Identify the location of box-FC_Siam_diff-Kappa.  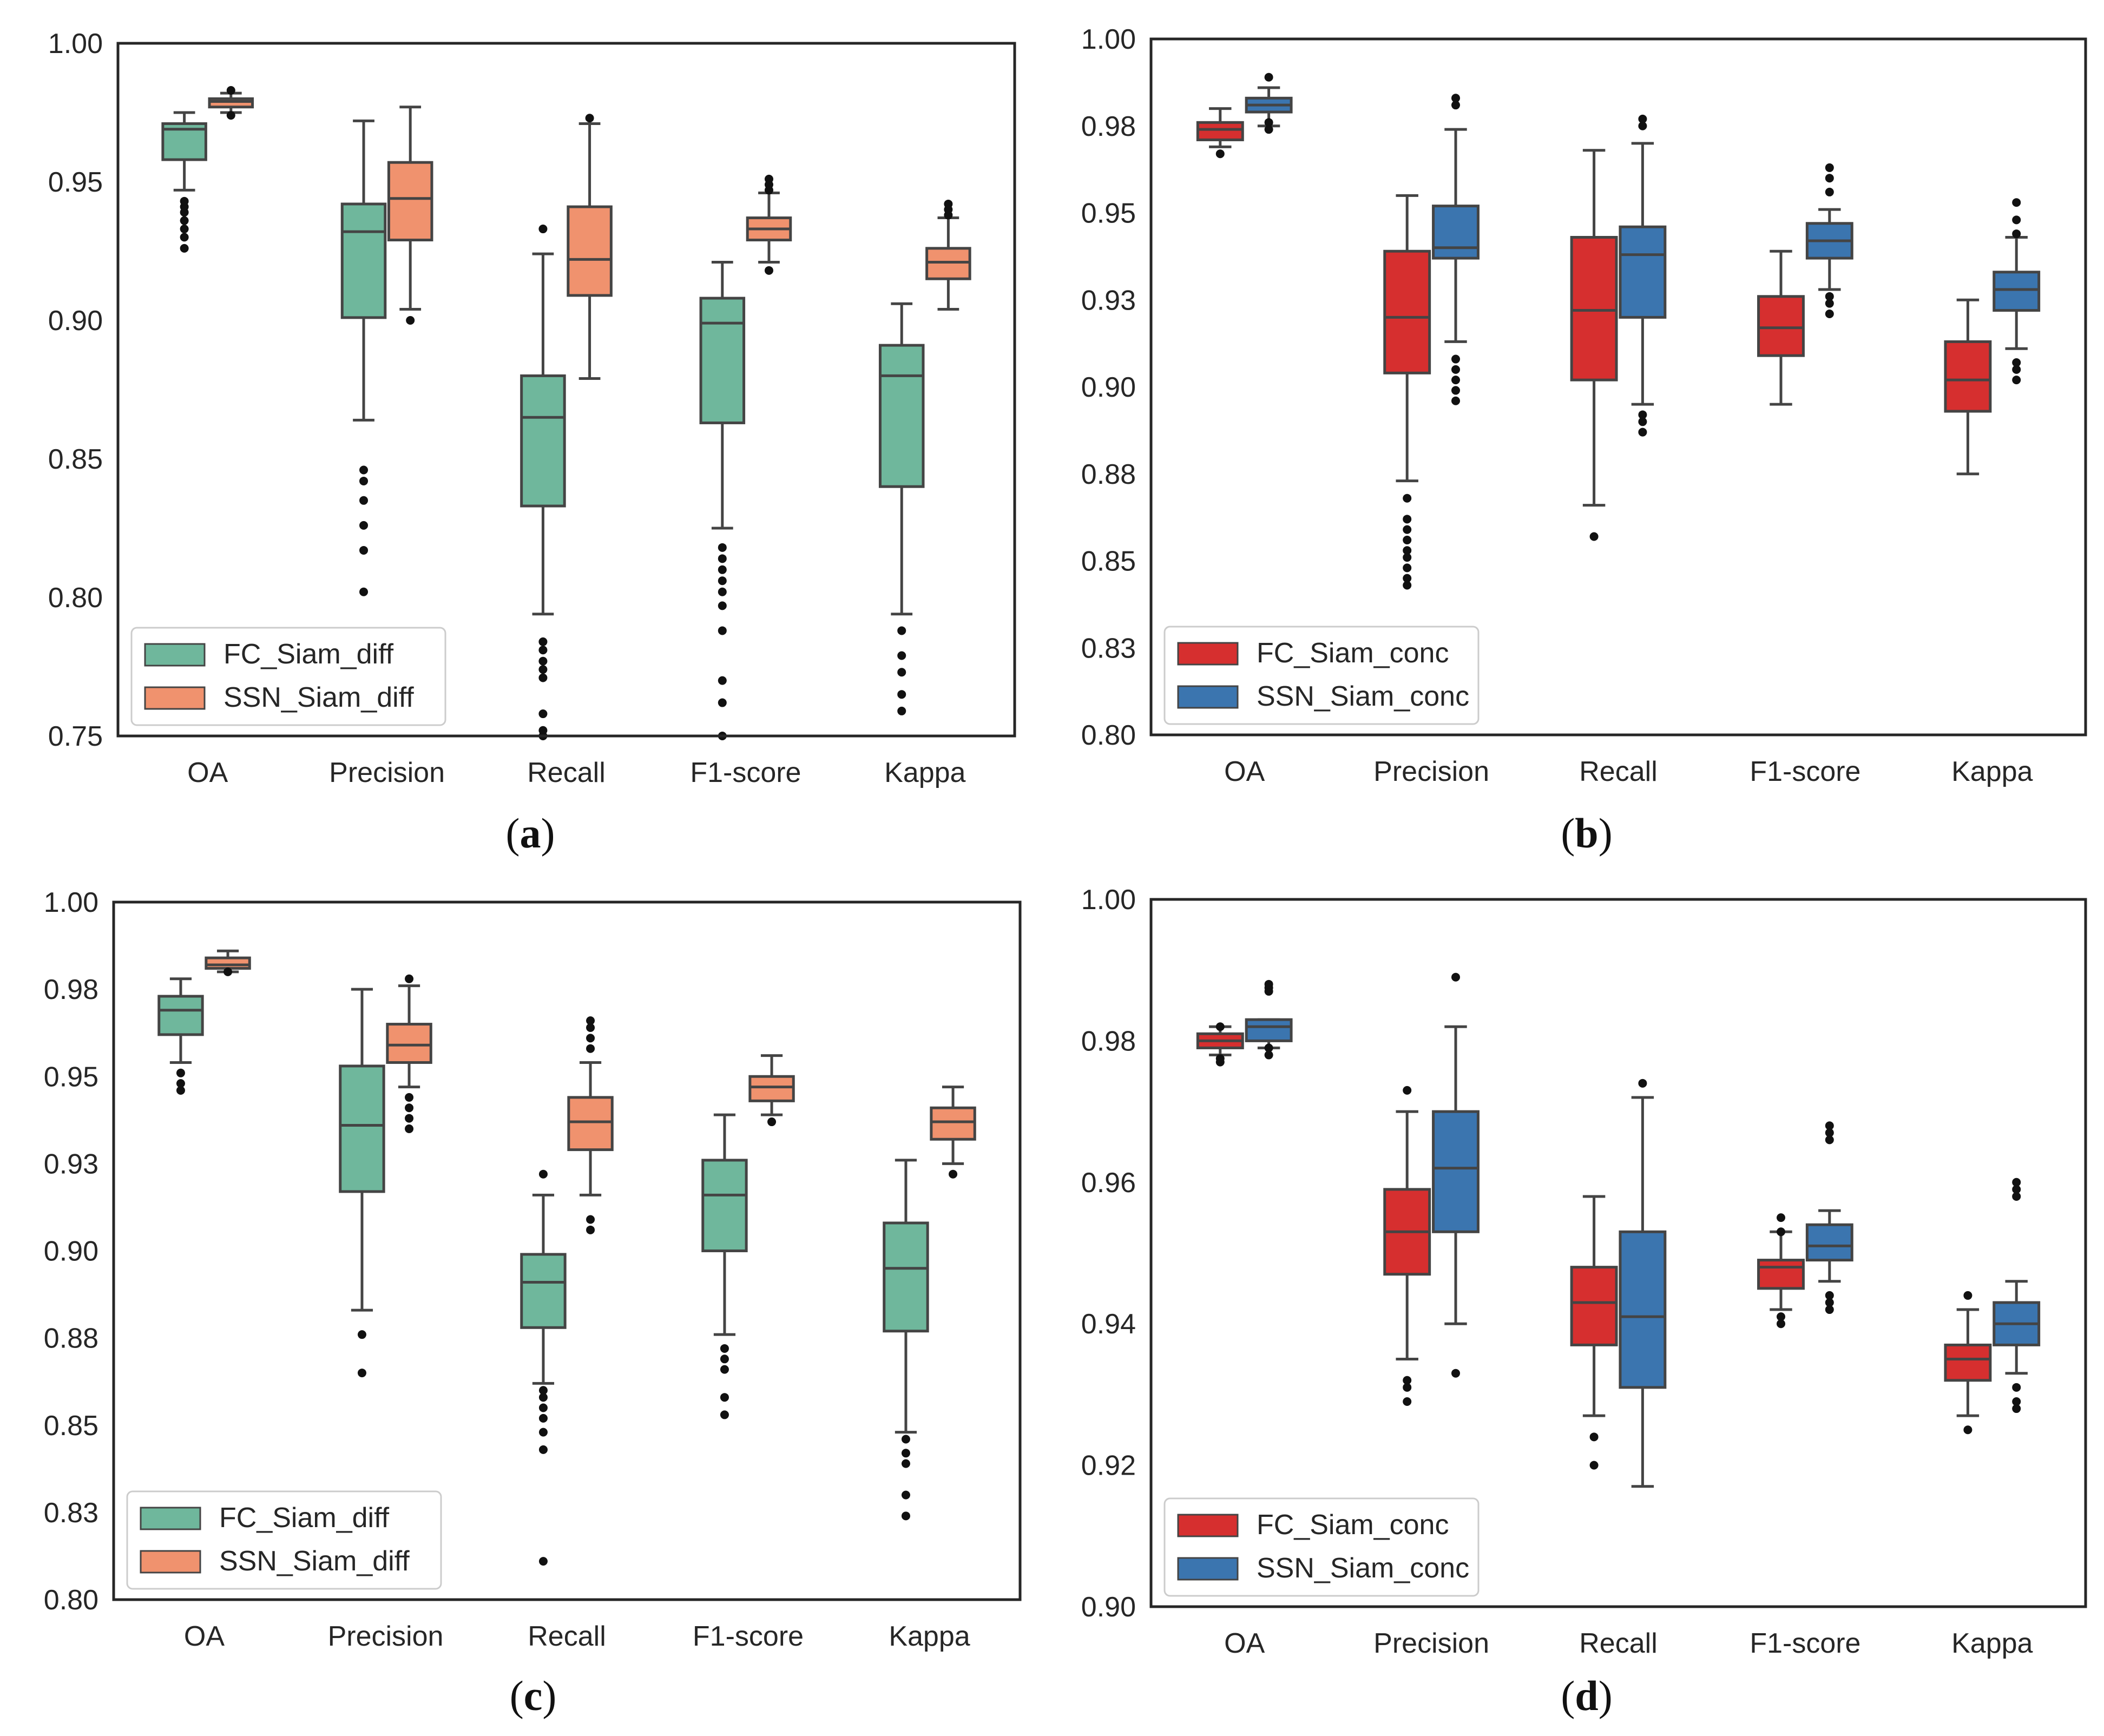
(902, 509).